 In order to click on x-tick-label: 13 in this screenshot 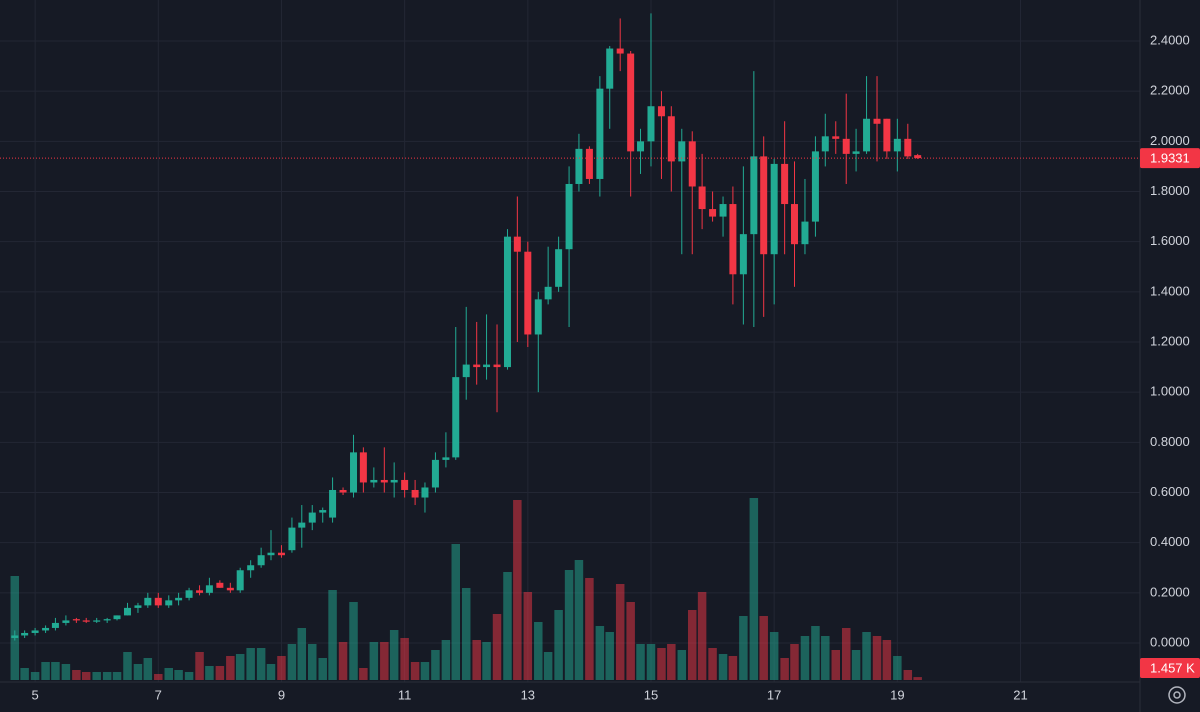, I will do `click(528, 694)`.